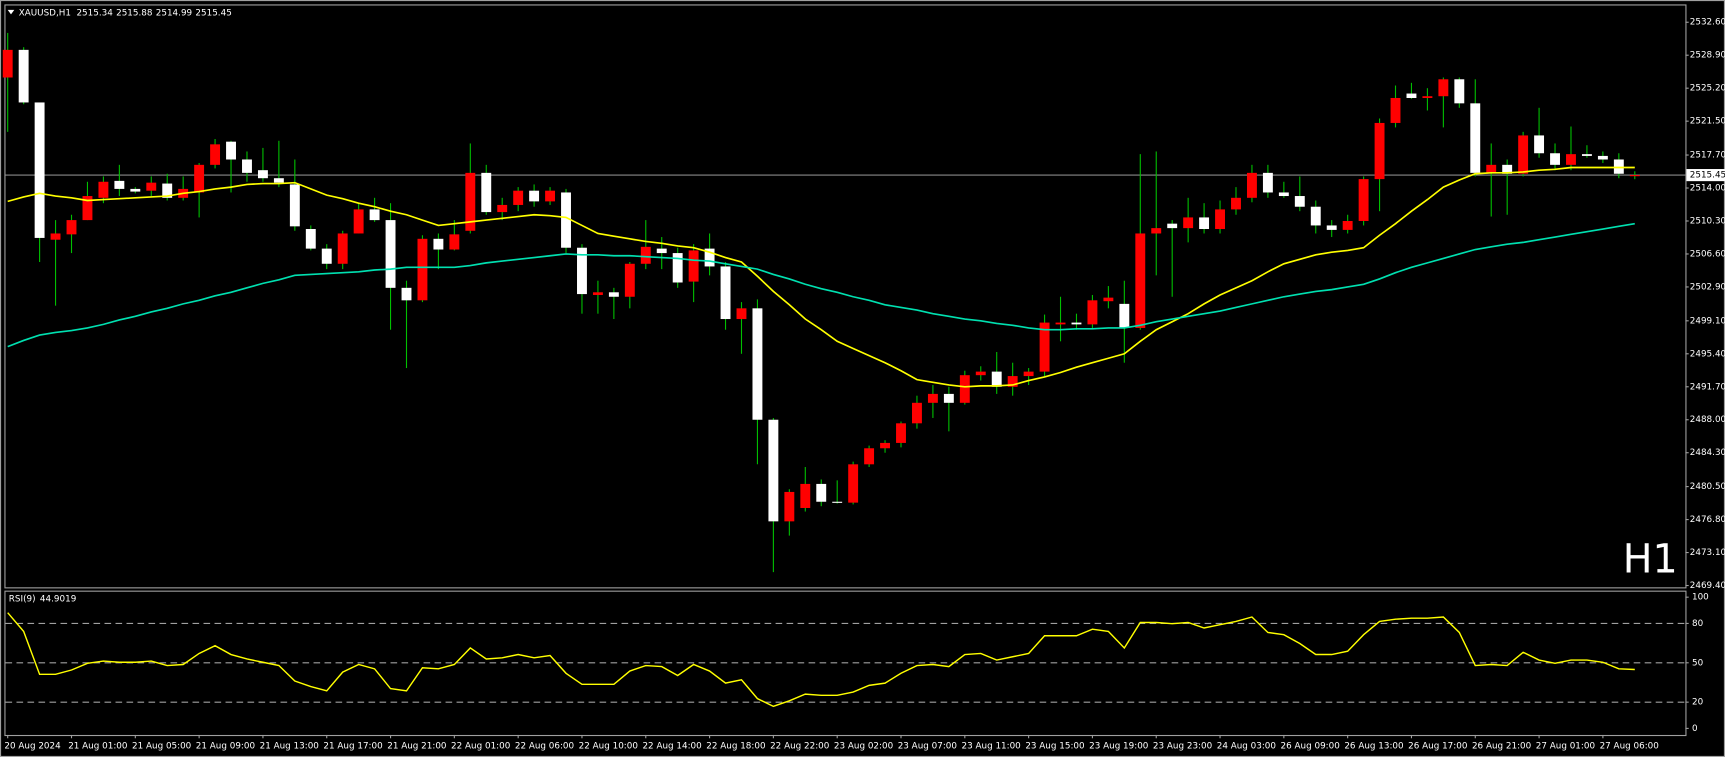 This screenshot has width=1725, height=757. I want to click on x-tick-label: 26 Aug 13:00, so click(1374, 746).